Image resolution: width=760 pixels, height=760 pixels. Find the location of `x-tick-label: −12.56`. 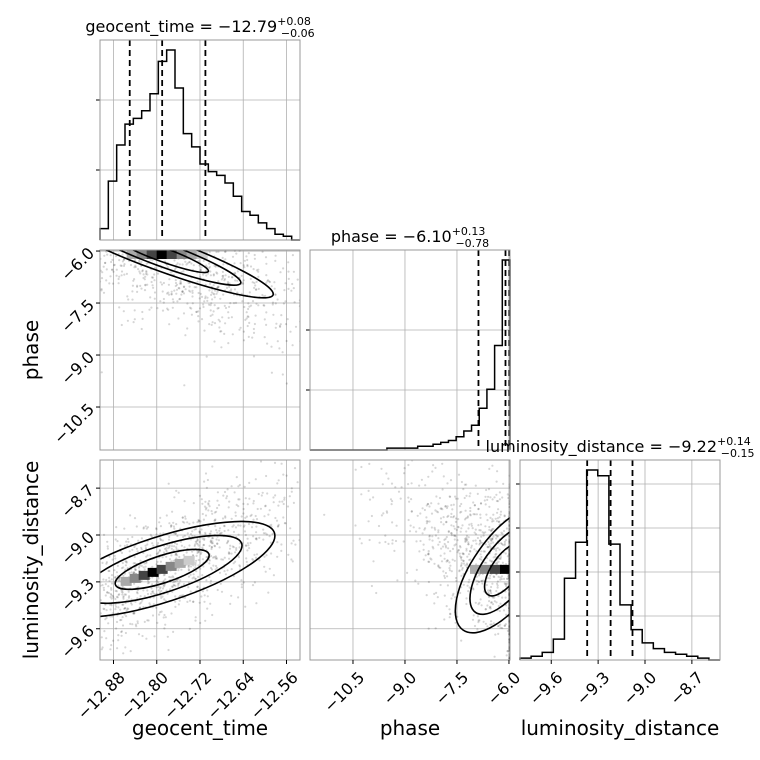

x-tick-label: −12.56 is located at coordinates (273, 695).